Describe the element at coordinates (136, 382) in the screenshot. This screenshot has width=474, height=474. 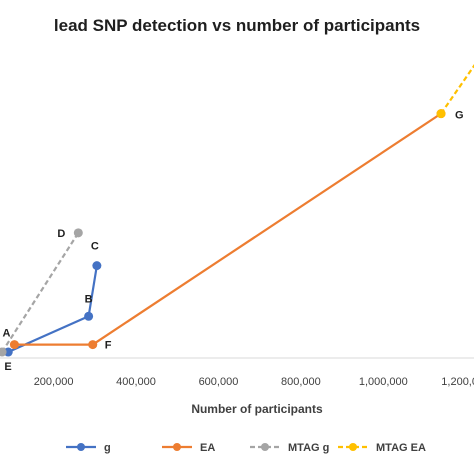
I see `x-tick-label: 400,000` at that location.